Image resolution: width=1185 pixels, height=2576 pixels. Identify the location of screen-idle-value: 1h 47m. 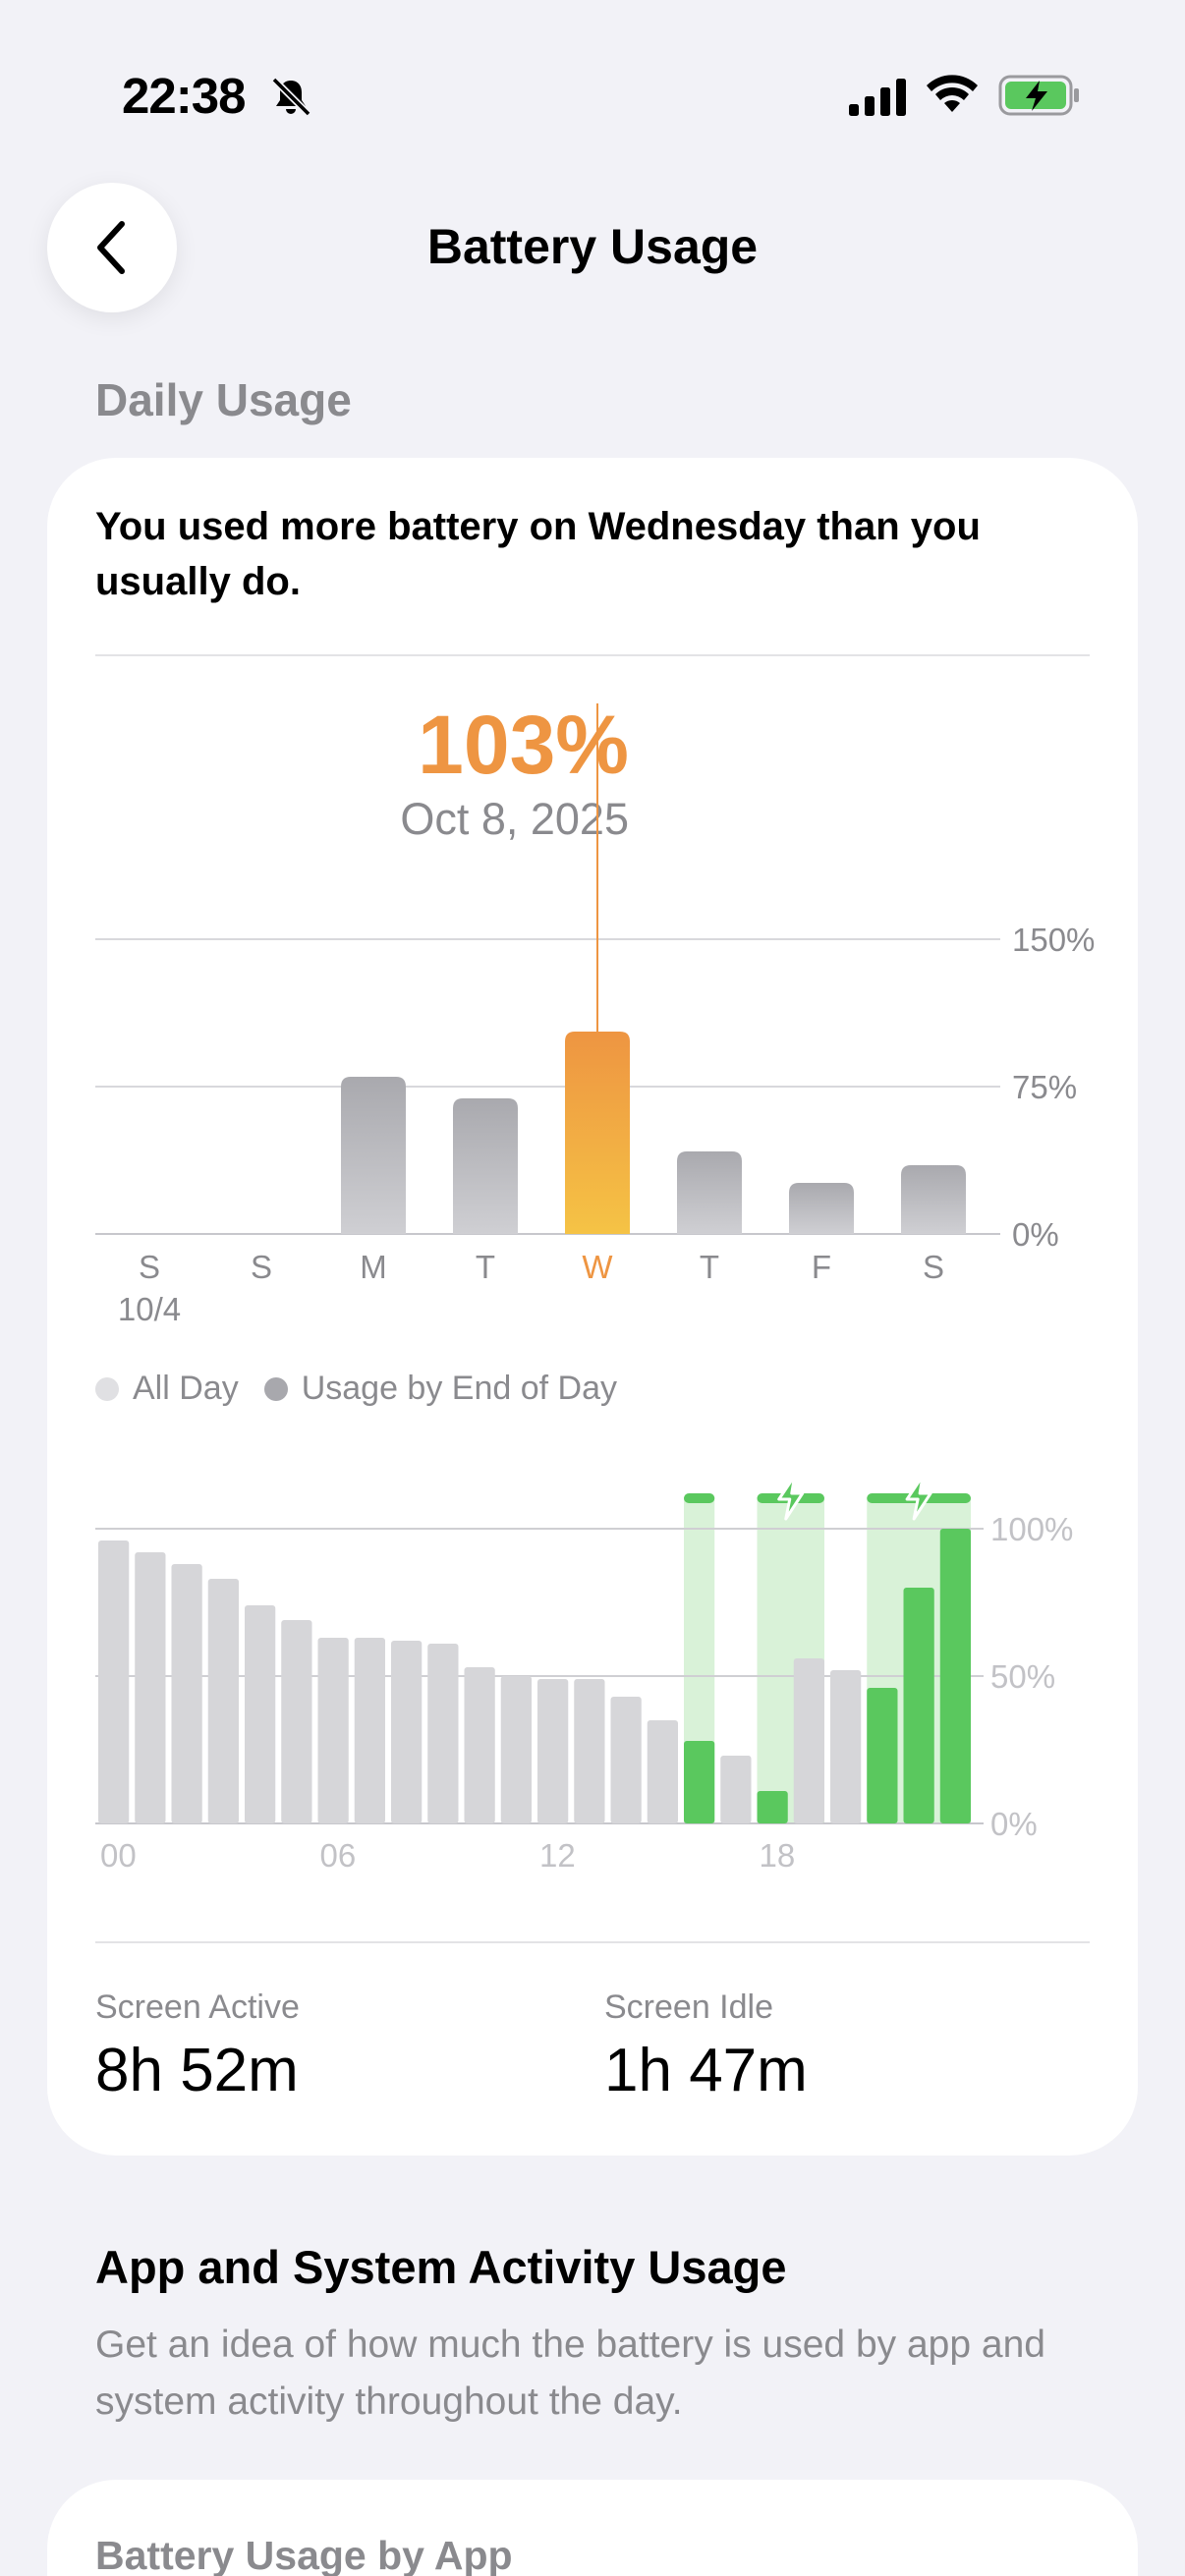
(706, 2070).